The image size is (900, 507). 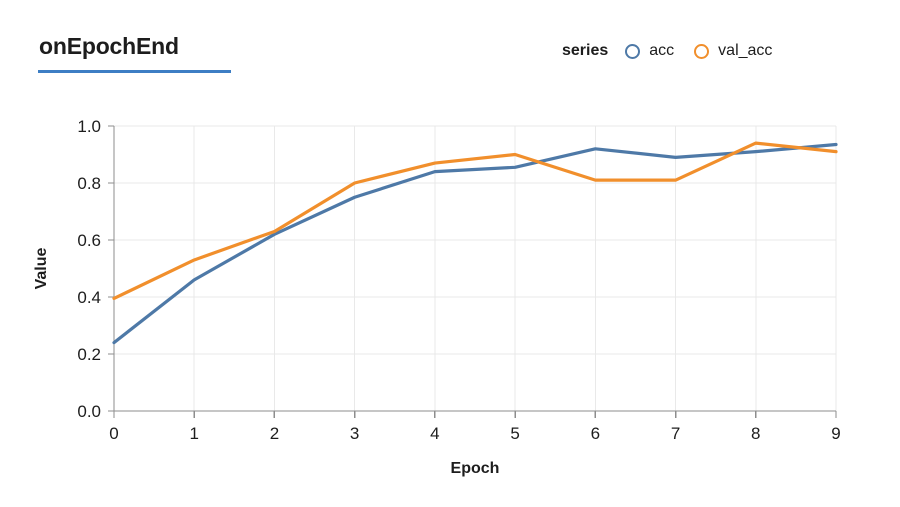 I want to click on x-axis-title: Epoch, so click(x=475, y=468).